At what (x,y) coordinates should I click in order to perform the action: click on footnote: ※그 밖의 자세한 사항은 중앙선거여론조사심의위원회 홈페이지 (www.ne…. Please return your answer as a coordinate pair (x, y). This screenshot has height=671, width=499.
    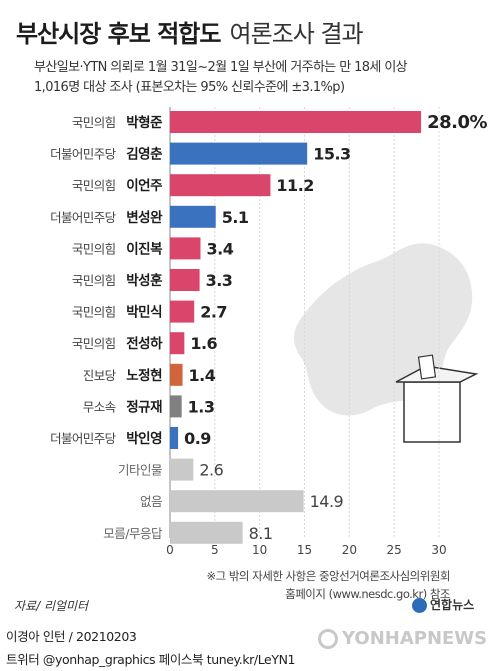
    Looking at the image, I should click on (300, 585).